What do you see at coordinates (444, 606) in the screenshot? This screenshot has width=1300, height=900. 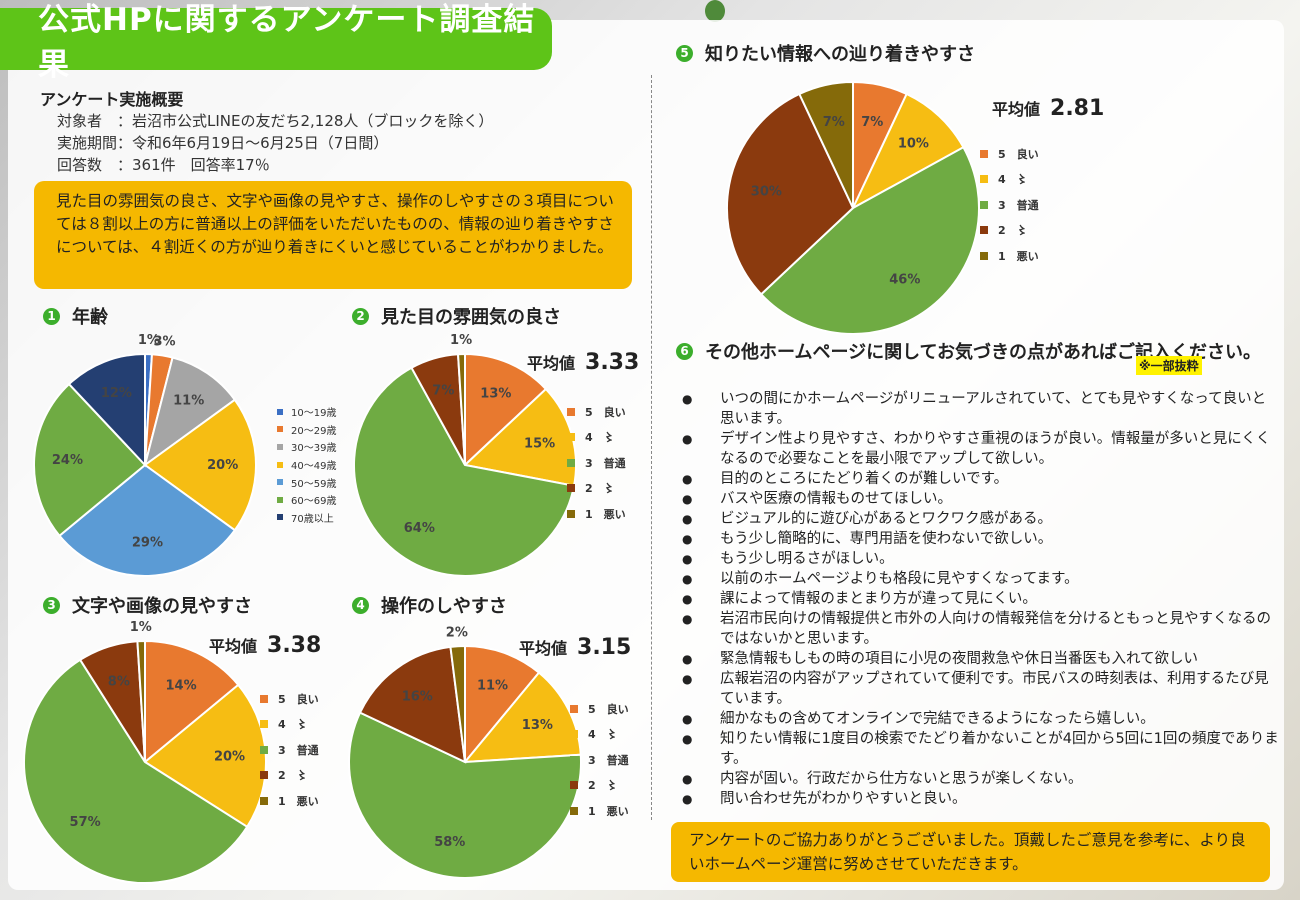 I see `section-usability-title: 操作のしやすさ` at bounding box center [444, 606].